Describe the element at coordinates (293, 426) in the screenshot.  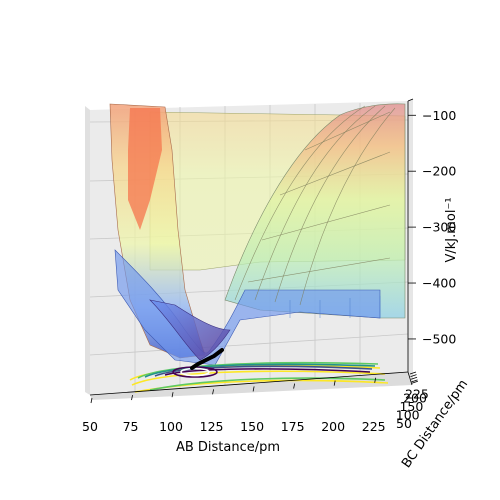
I see `x-tick-label: 175` at that location.